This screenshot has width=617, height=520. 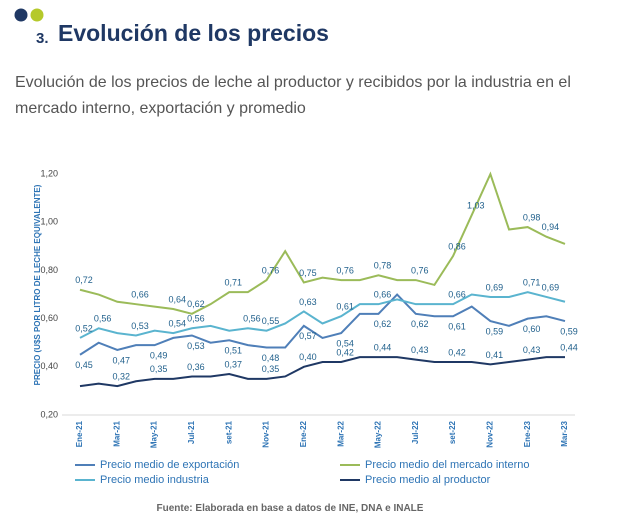 What do you see at coordinates (169, 465) in the screenshot?
I see `legend-label: Precio medio de exportación` at bounding box center [169, 465].